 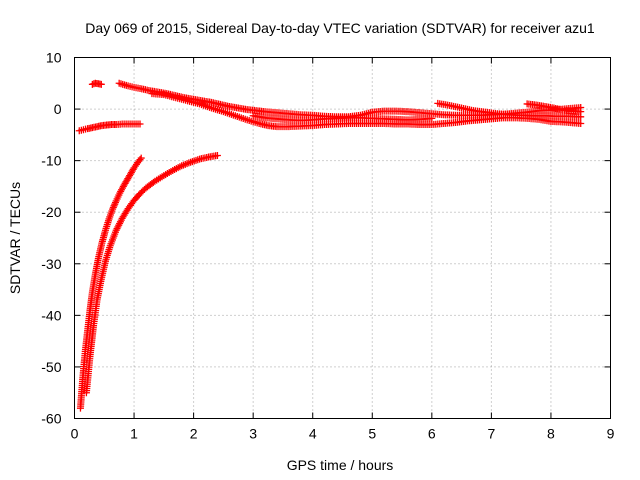 What do you see at coordinates (342, 118) in the screenshot?
I see `series-mid-arc` at bounding box center [342, 118].